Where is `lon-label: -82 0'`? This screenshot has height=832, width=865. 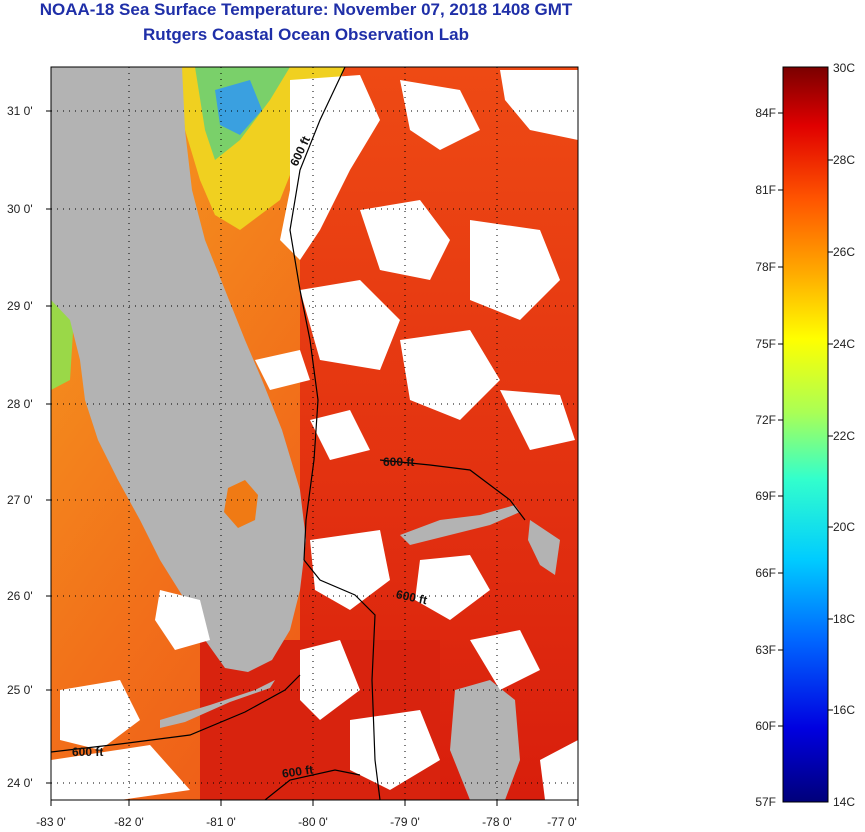 lon-label: -82 0' is located at coordinates (129, 822).